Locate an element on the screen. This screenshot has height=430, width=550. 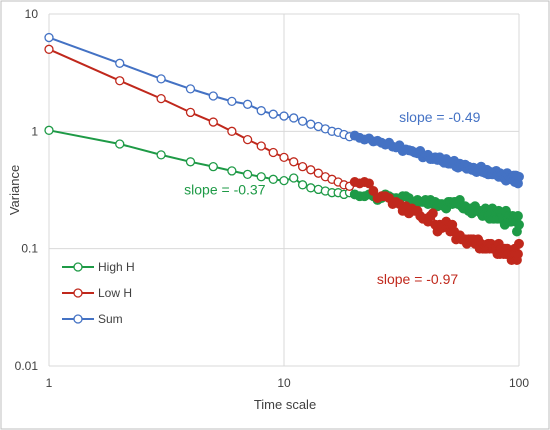
slope-annotation: slope = -0.49 is located at coordinates (440, 117).